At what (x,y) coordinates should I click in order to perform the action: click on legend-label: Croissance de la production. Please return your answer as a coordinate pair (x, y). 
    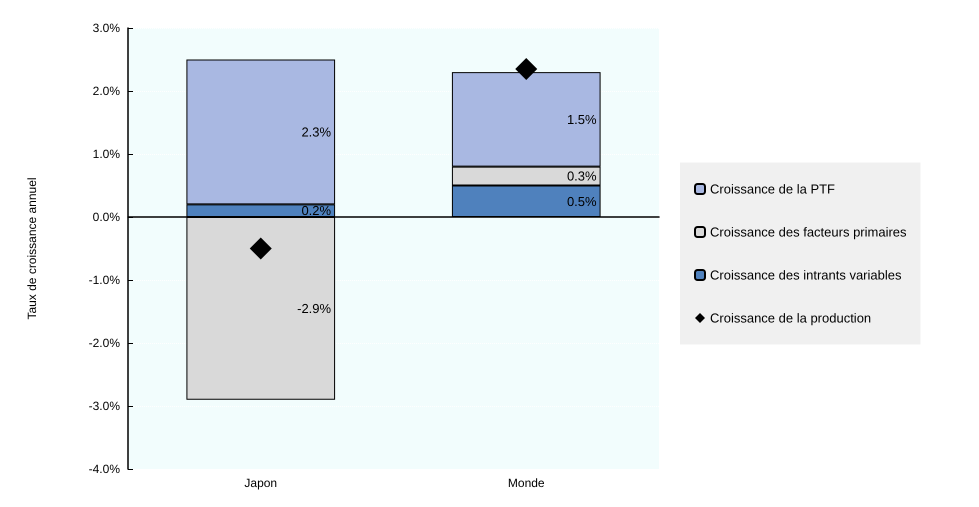
    Looking at the image, I should click on (791, 318).